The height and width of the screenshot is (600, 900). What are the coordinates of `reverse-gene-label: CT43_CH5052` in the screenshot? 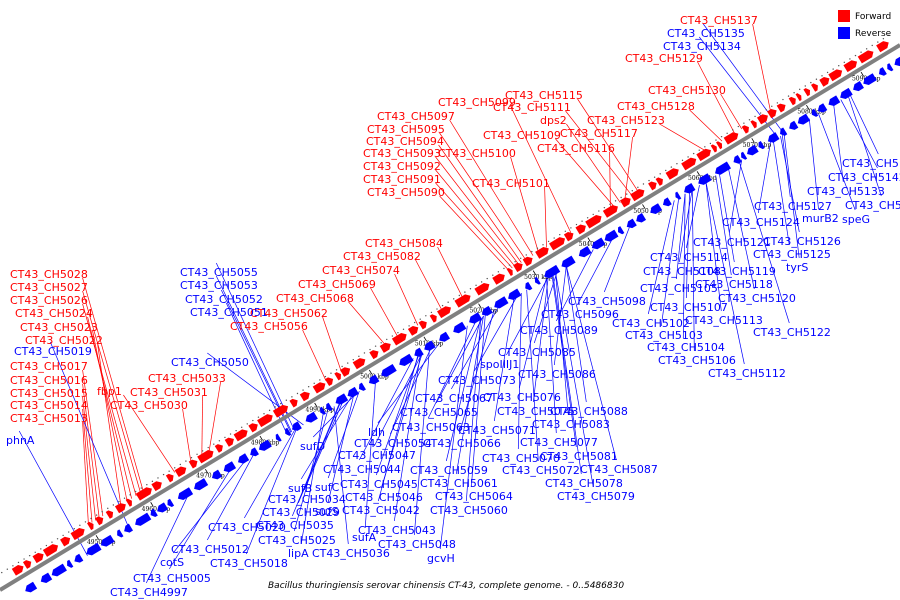 It's located at (224, 299).